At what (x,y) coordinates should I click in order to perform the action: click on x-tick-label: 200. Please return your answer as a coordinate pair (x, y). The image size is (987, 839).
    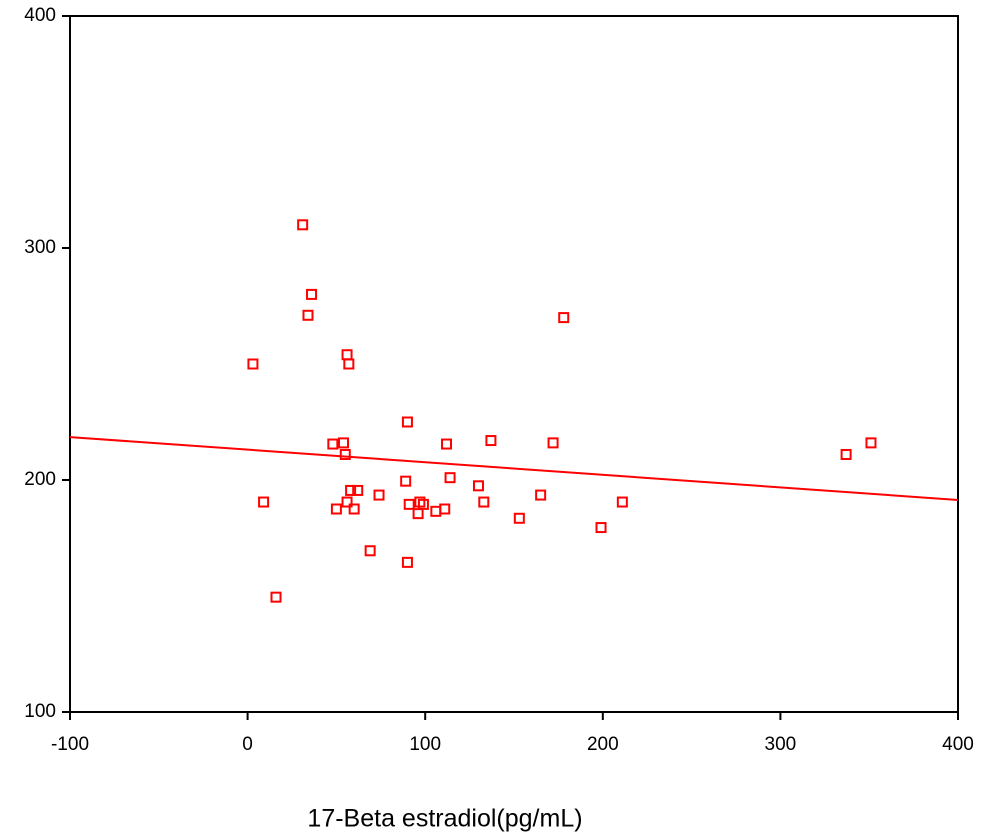
    Looking at the image, I should click on (603, 744).